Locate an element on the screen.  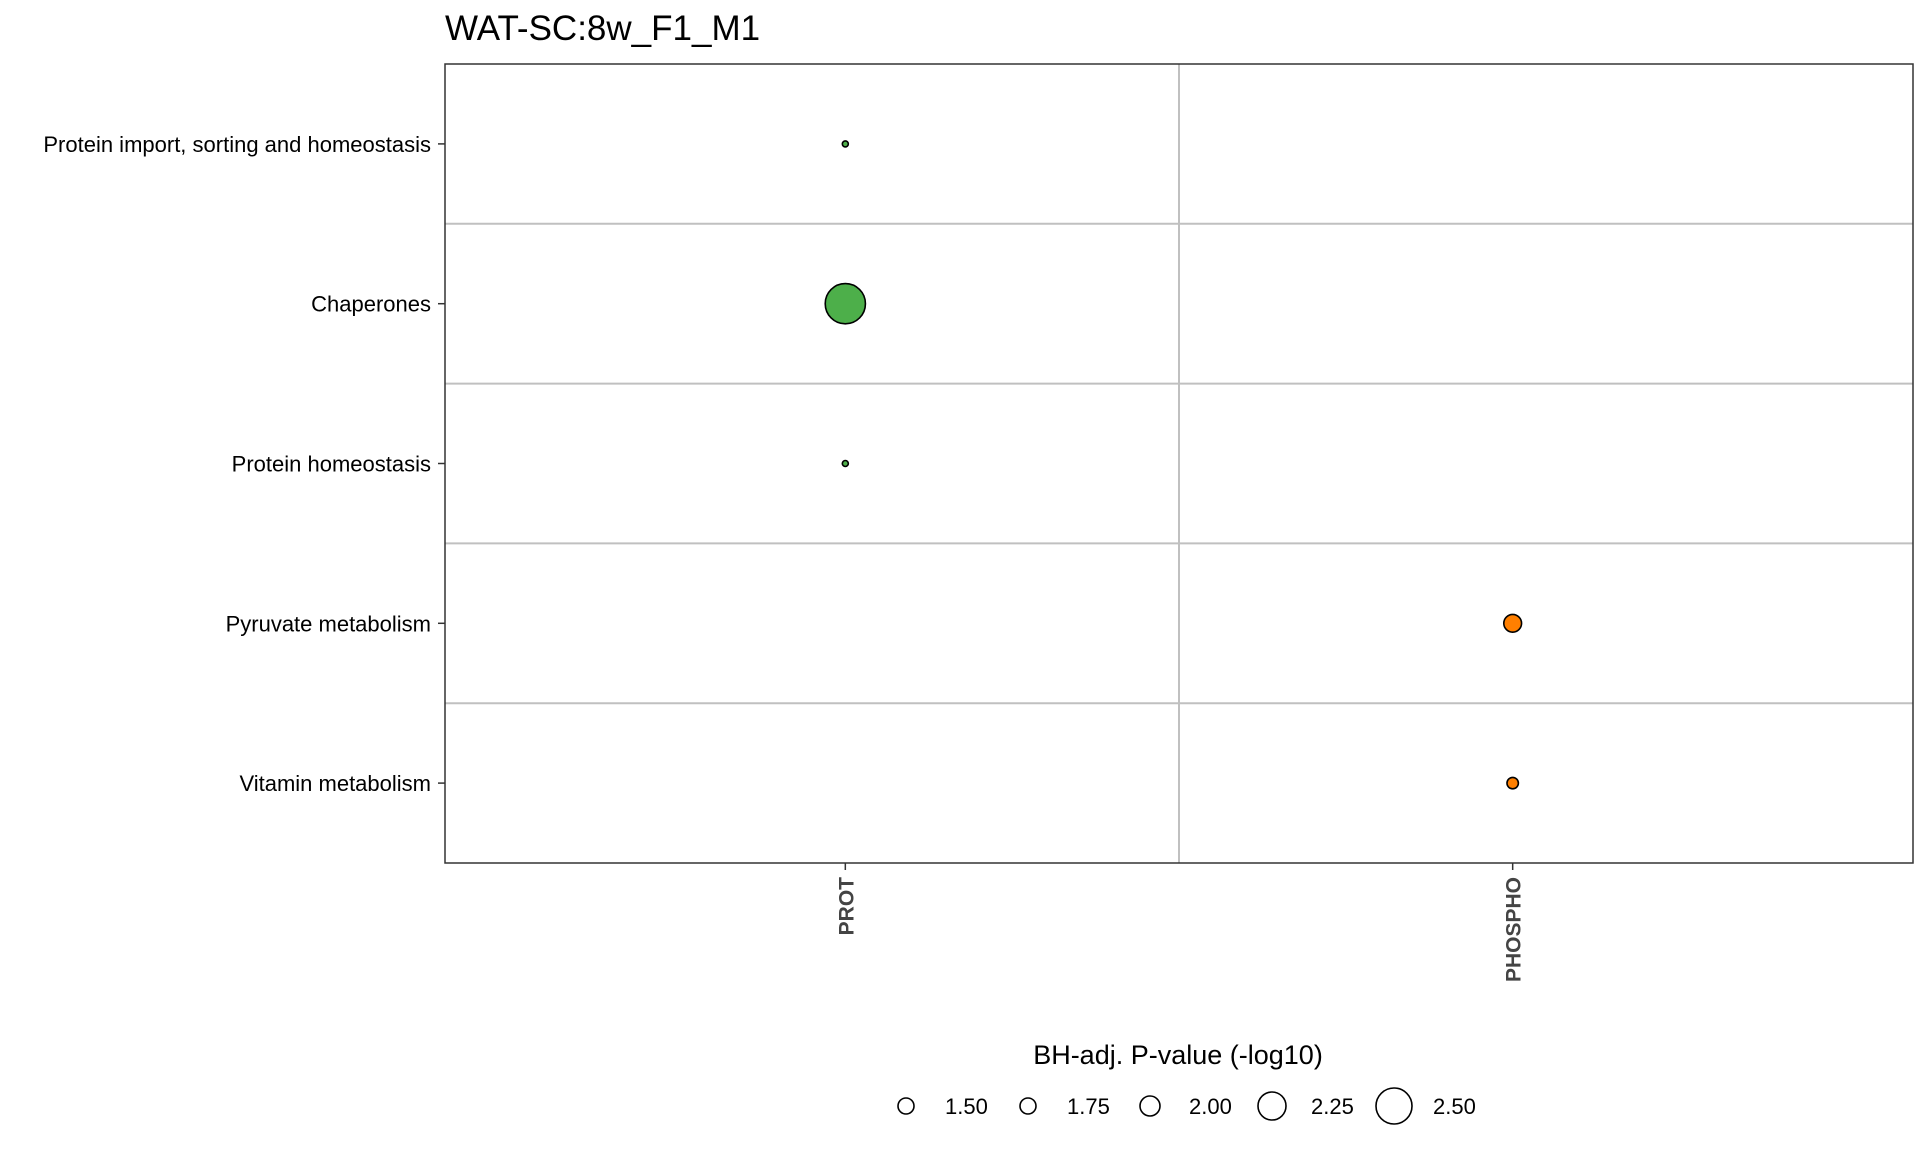
y-tick-label-pyruvate-metabolism: Pyruvate metabolism is located at coordinates (328, 623).